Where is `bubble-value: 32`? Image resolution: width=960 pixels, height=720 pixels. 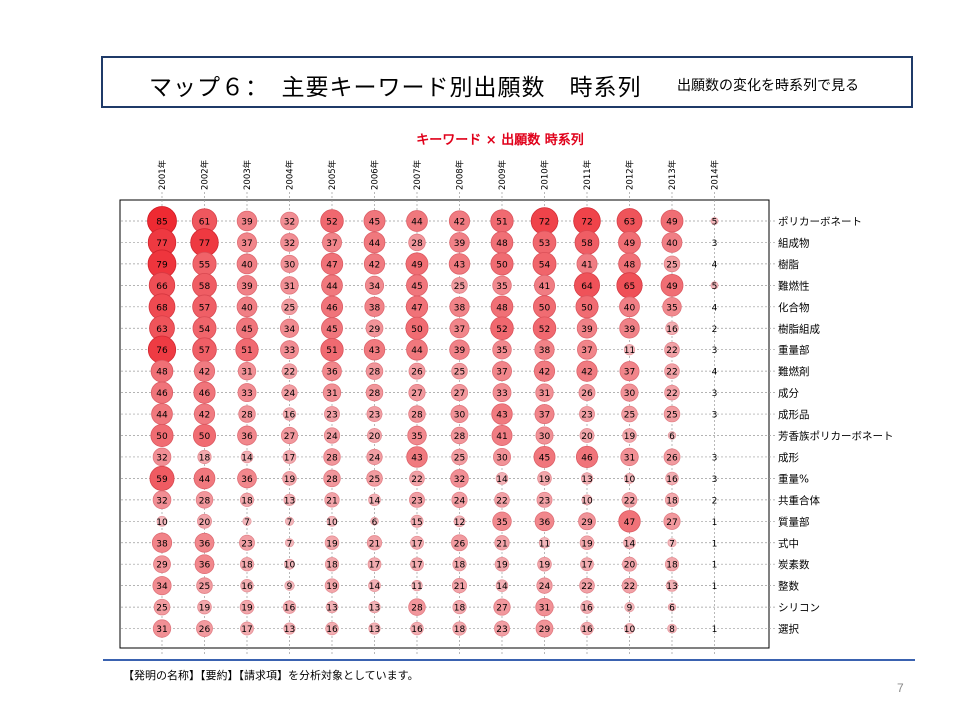
bubble-value: 32 is located at coordinates (459, 480).